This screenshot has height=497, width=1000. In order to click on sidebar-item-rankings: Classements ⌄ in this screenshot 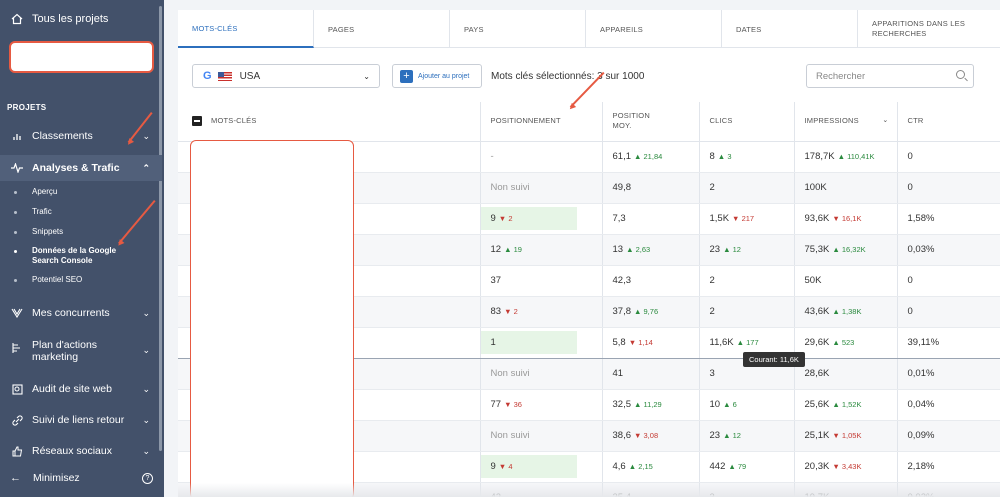, I will do `click(81, 136)`.